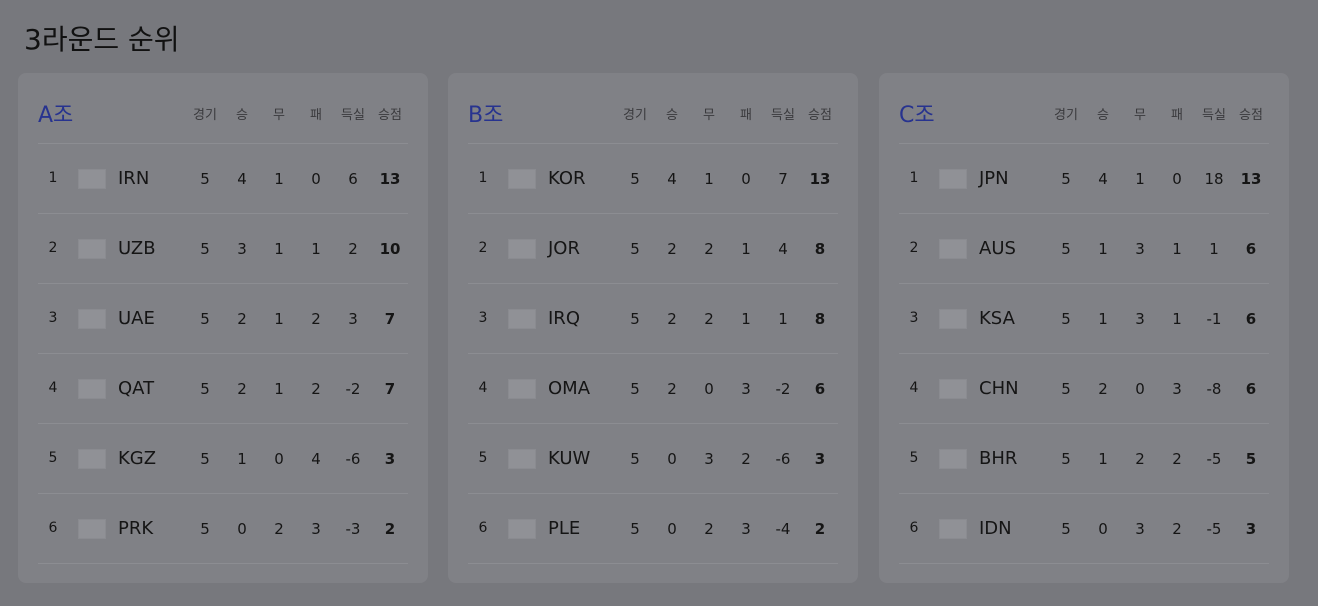  Describe the element at coordinates (353, 529) in the screenshot. I see `stat: -3` at that location.